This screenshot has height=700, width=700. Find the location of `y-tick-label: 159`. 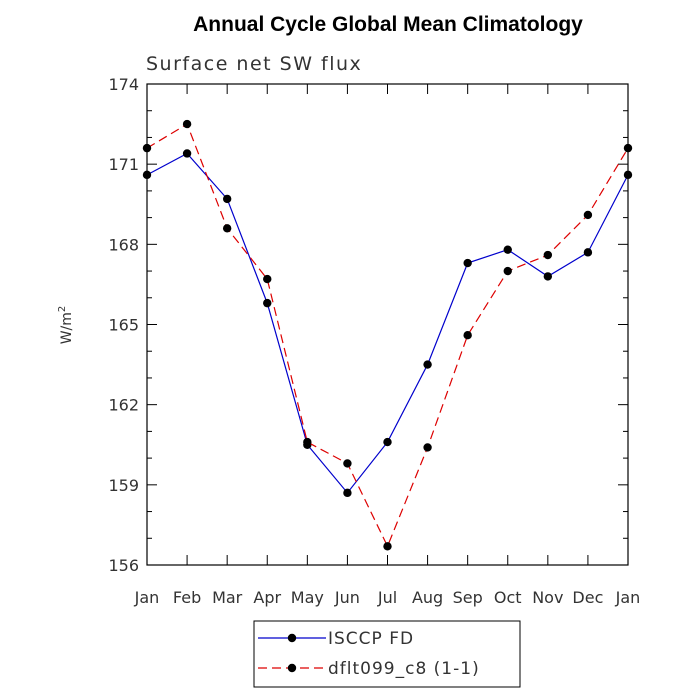

y-tick-label: 159 is located at coordinates (123, 485).